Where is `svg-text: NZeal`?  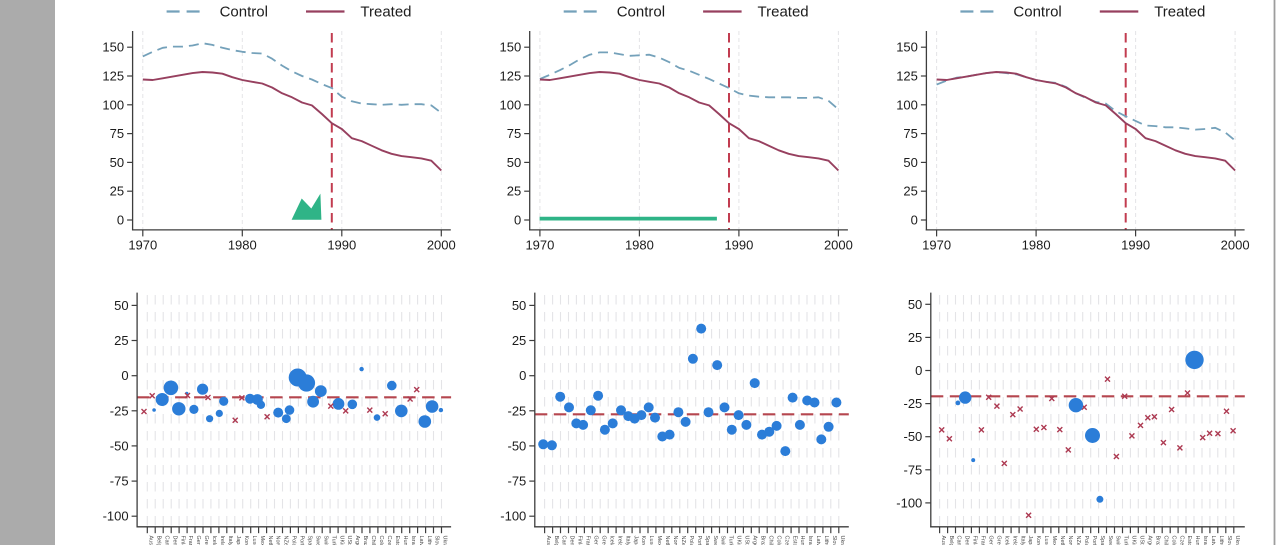
svg-text: NZeal is located at coordinates (286, 540).